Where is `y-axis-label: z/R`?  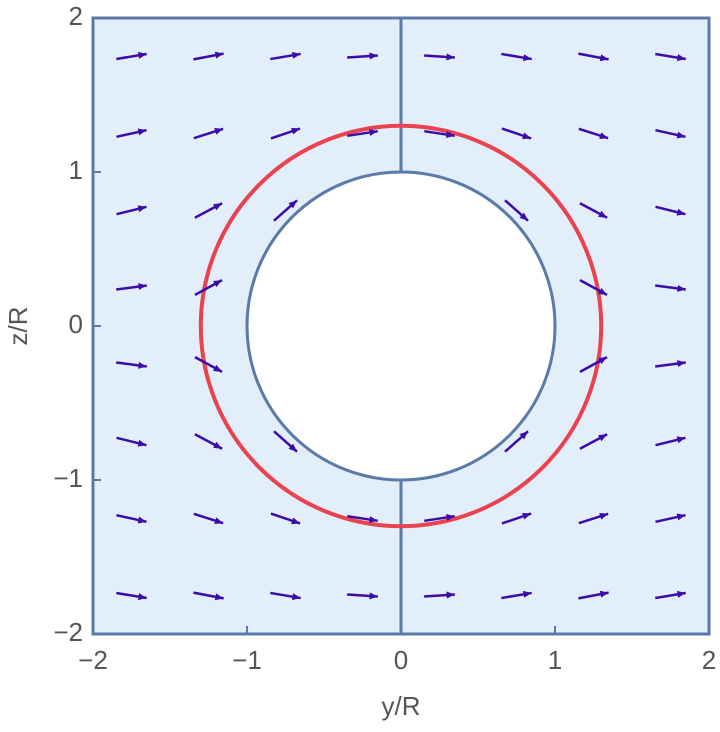 y-axis-label: z/R is located at coordinates (18, 326).